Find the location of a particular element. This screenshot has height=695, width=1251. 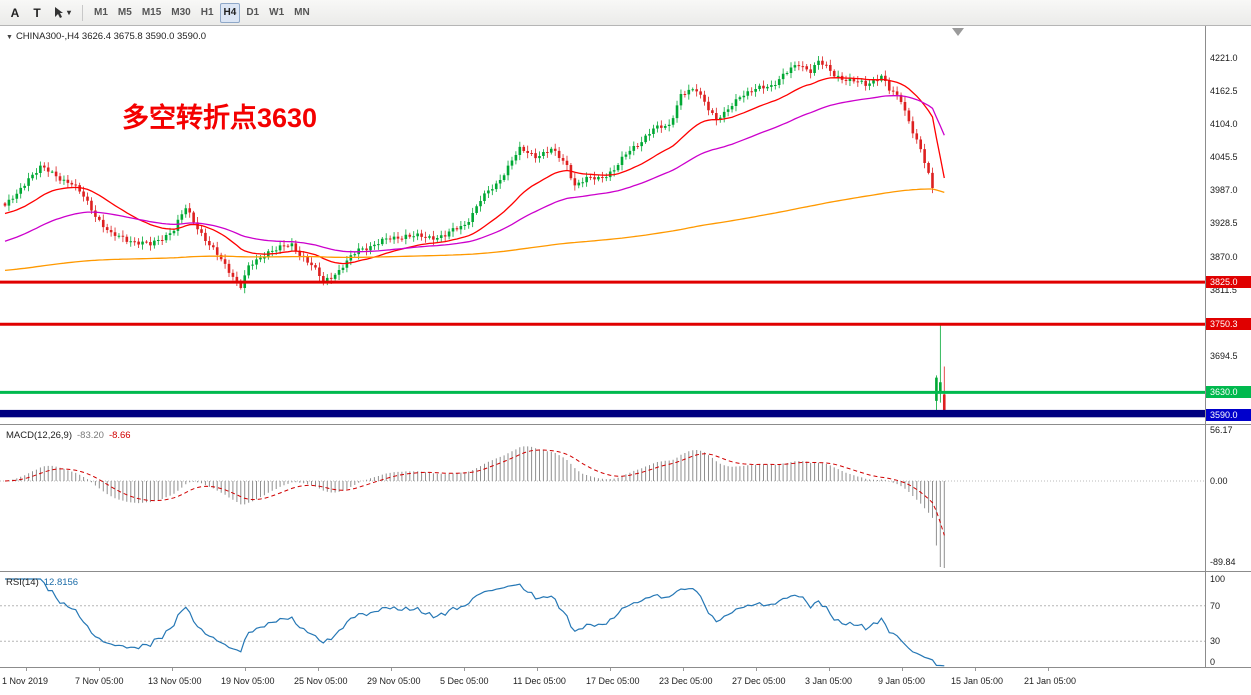

rsi-value: 12.8156 is located at coordinates (61, 582).